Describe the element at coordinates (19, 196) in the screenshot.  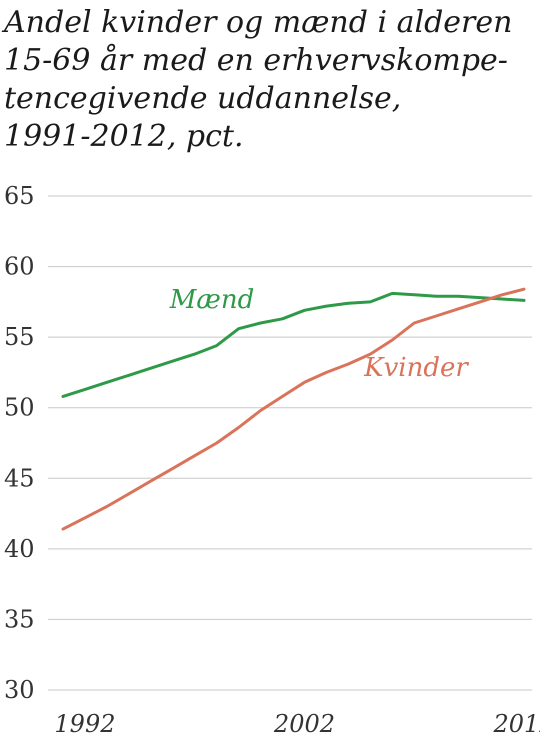
I see `y-tick-label-65: 65` at that location.